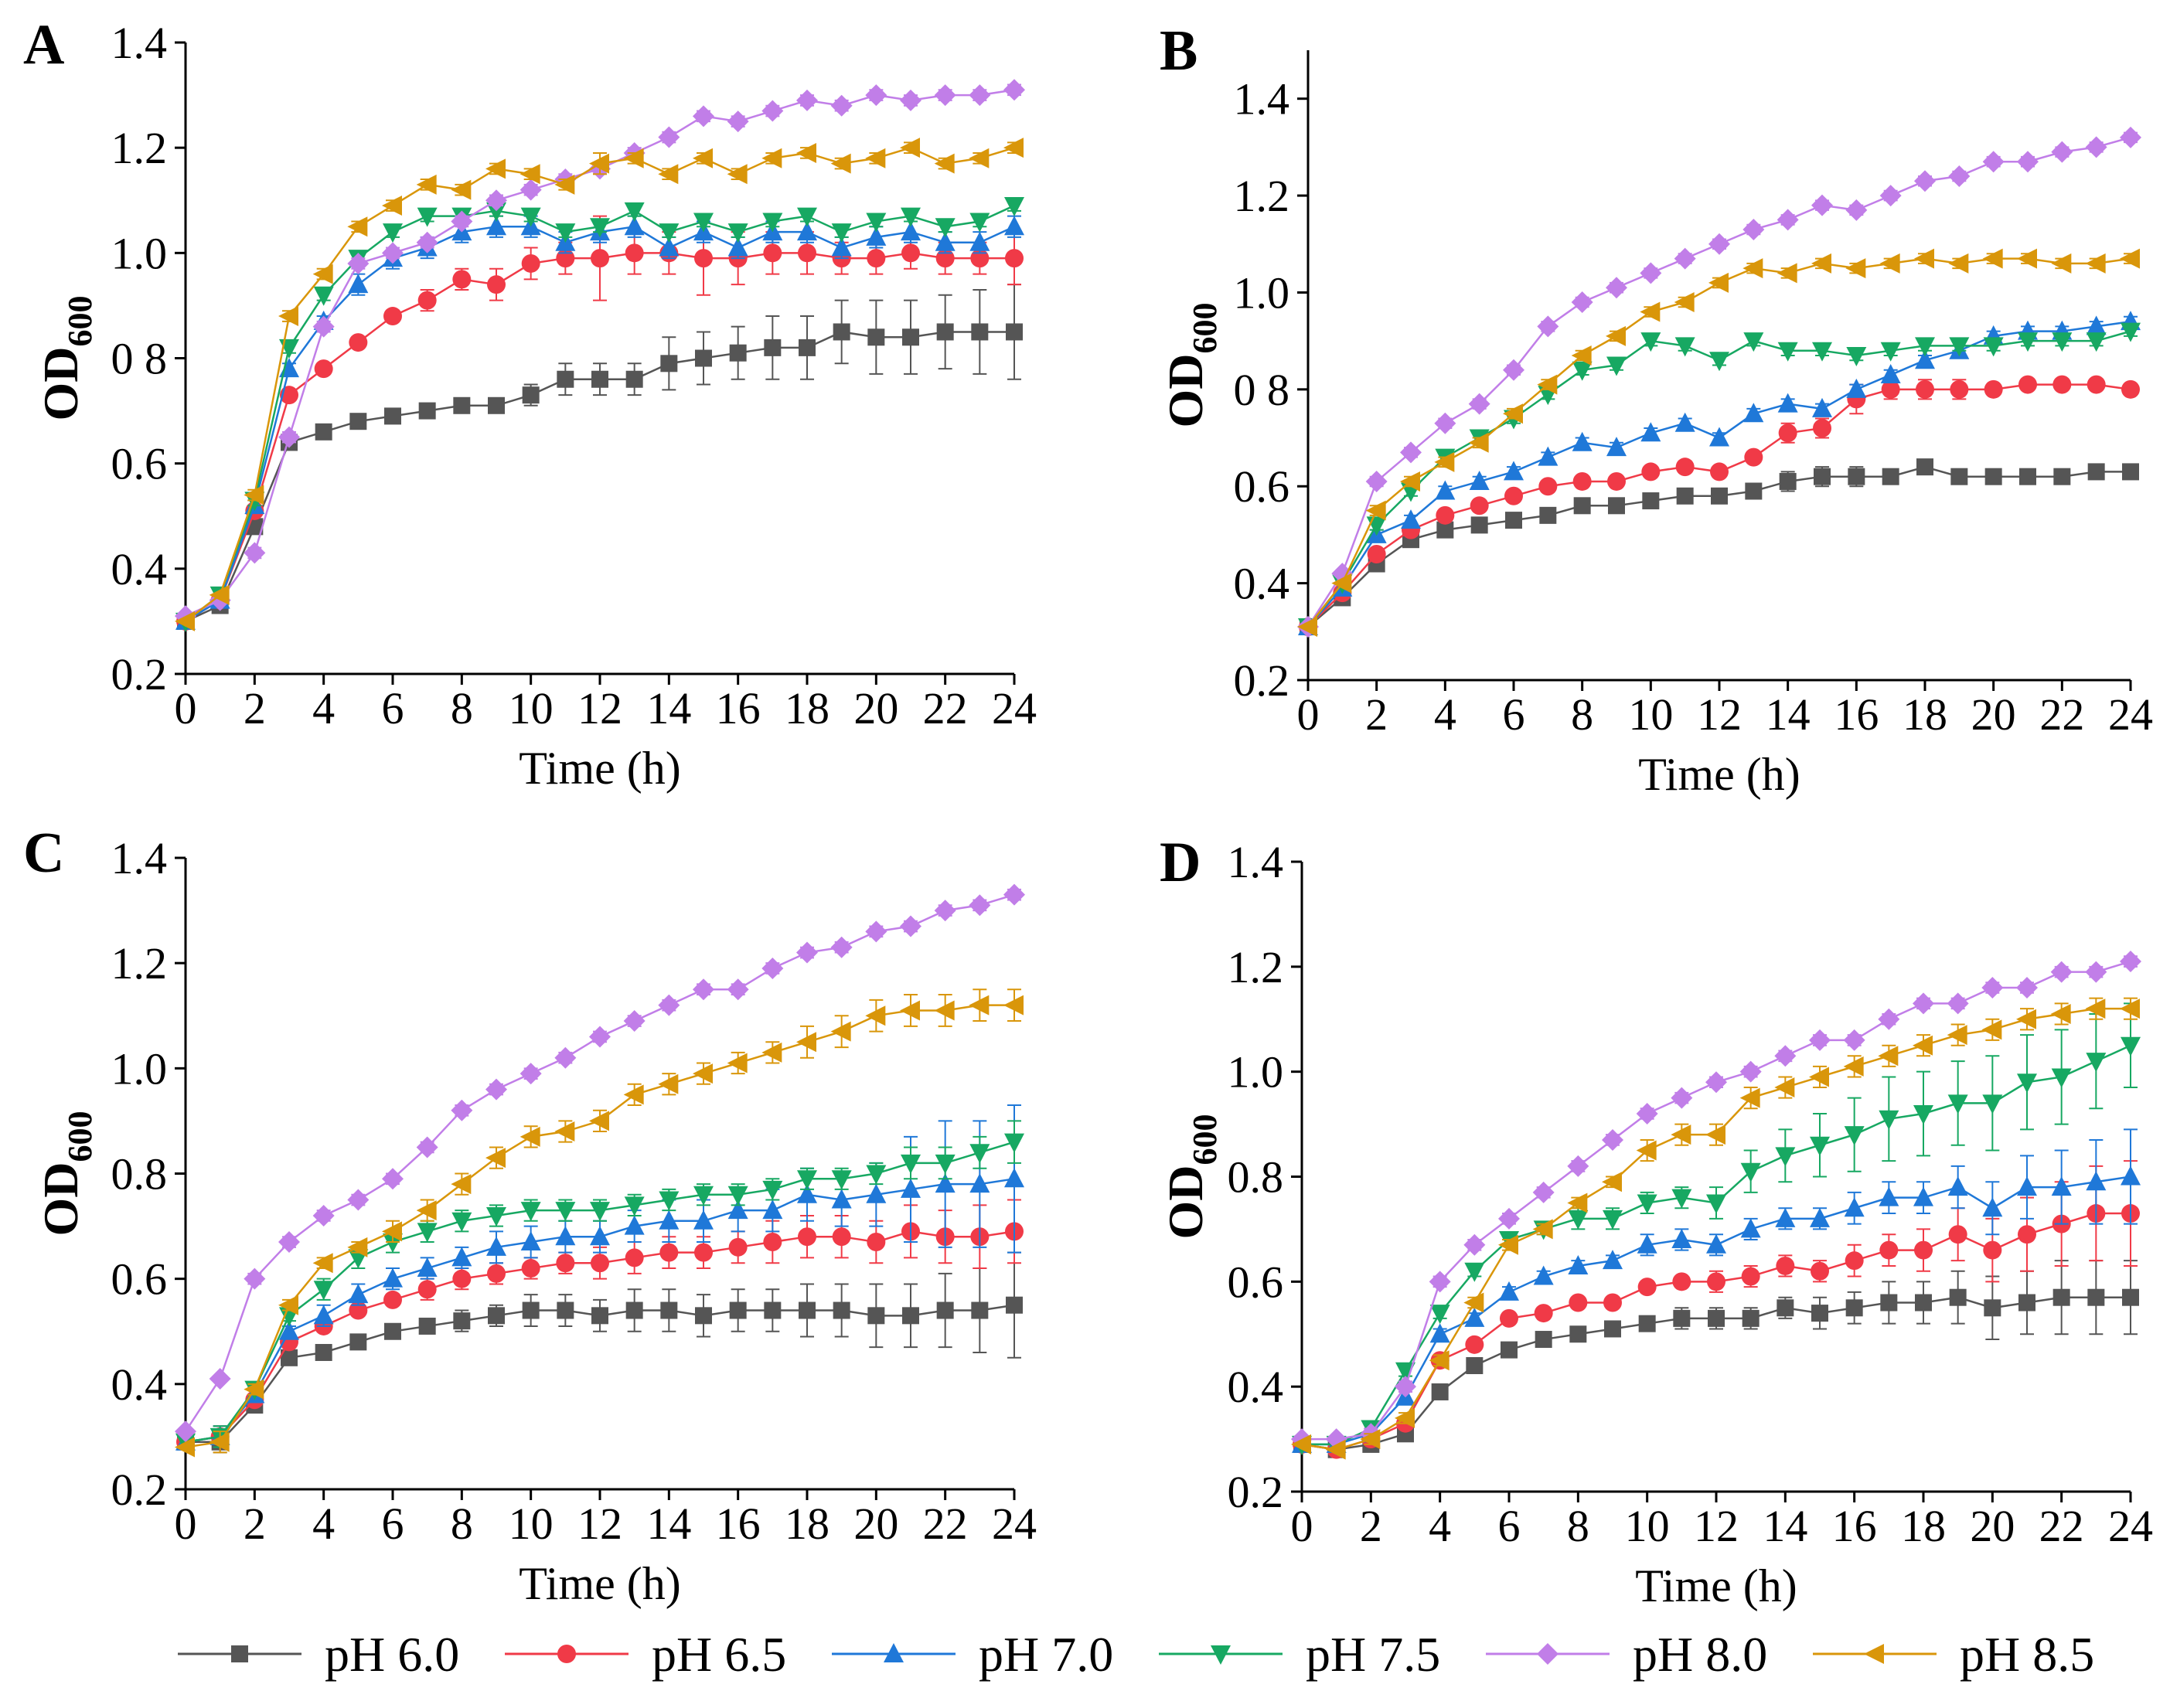 The width and height of the screenshot is (2170, 1708). I want to click on legend-marker, so click(566, 1654).